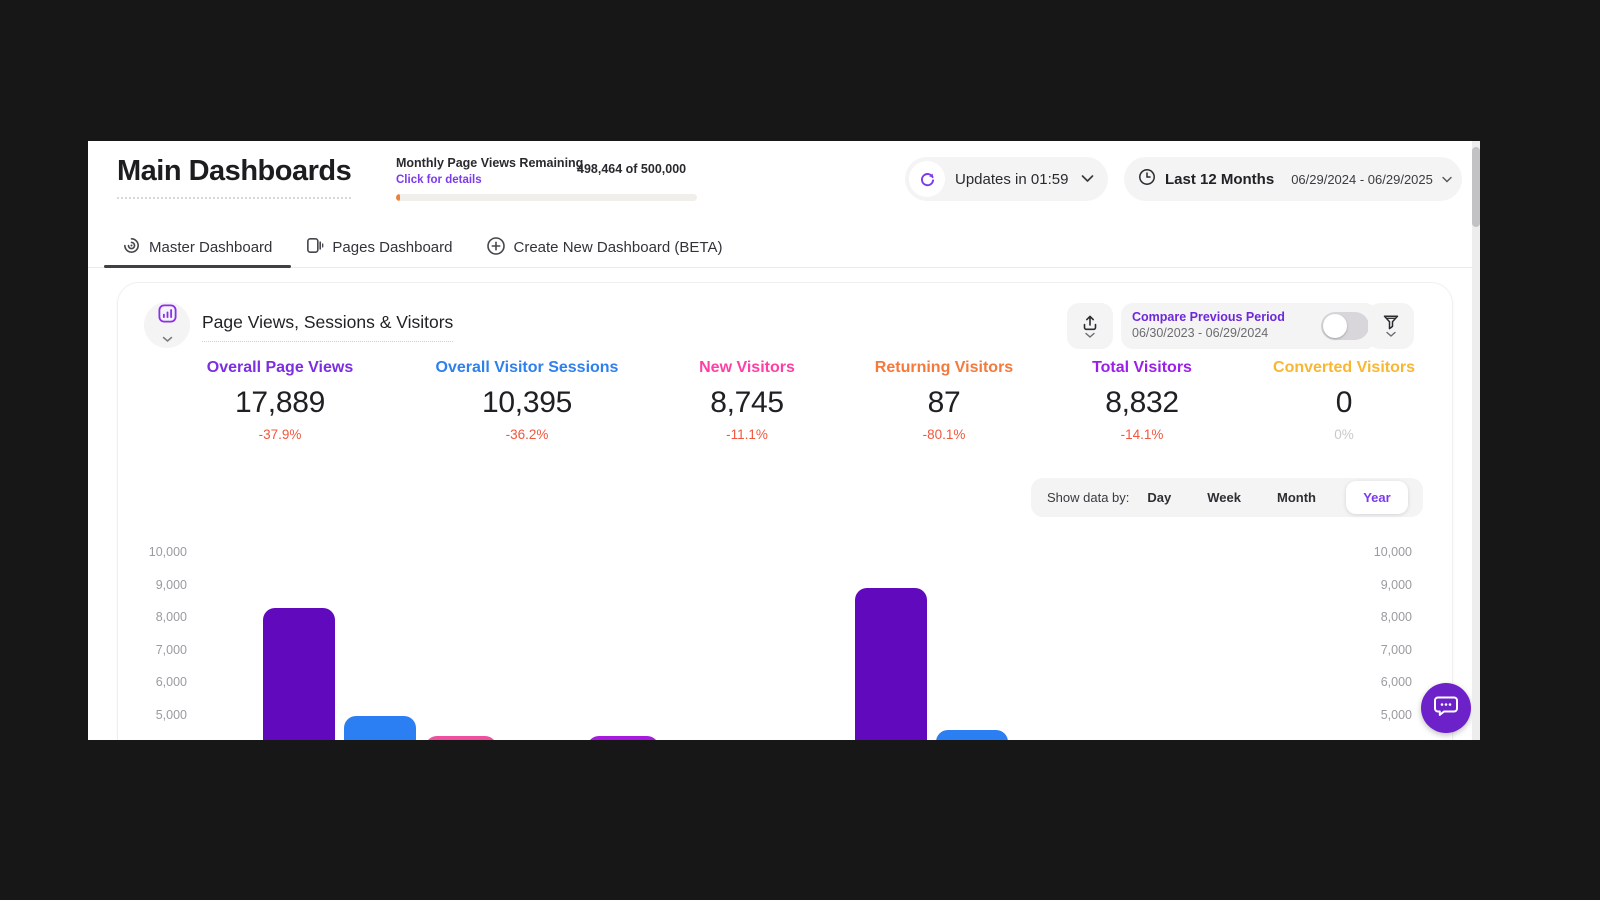 The height and width of the screenshot is (900, 1600). I want to click on tab-label: Create New Dashboard (BETA), so click(618, 247).